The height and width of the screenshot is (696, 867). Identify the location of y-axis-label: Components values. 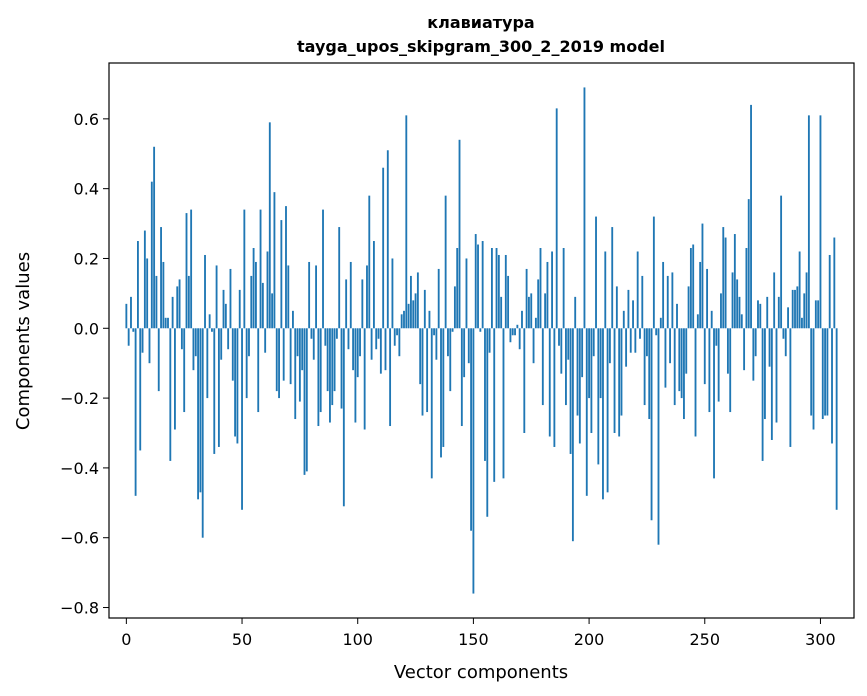
(23, 341).